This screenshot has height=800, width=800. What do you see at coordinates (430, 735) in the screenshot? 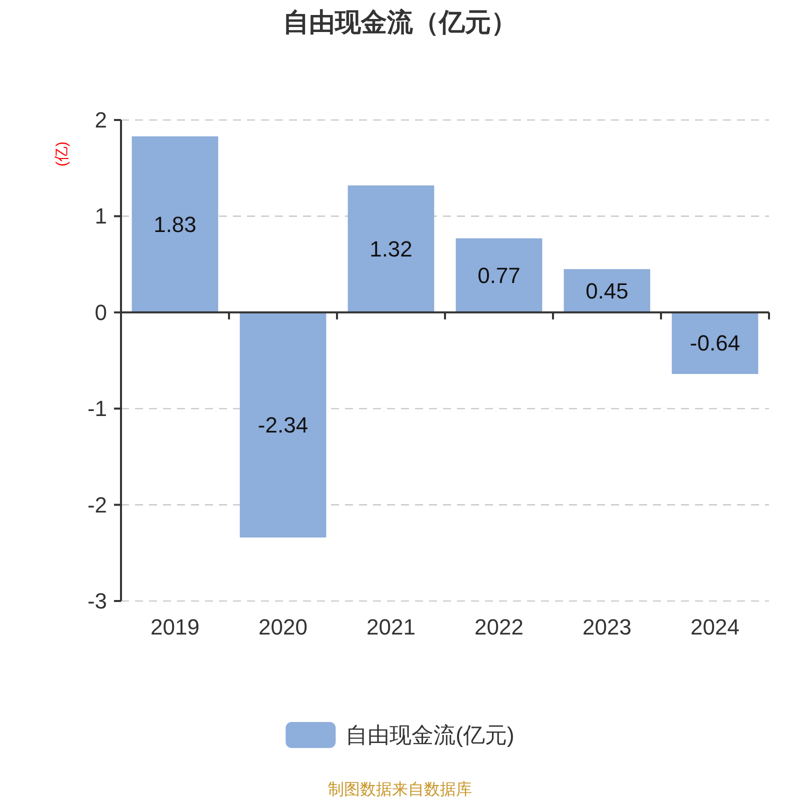
I see `legend-label: 自由现金流(亿元)` at bounding box center [430, 735].